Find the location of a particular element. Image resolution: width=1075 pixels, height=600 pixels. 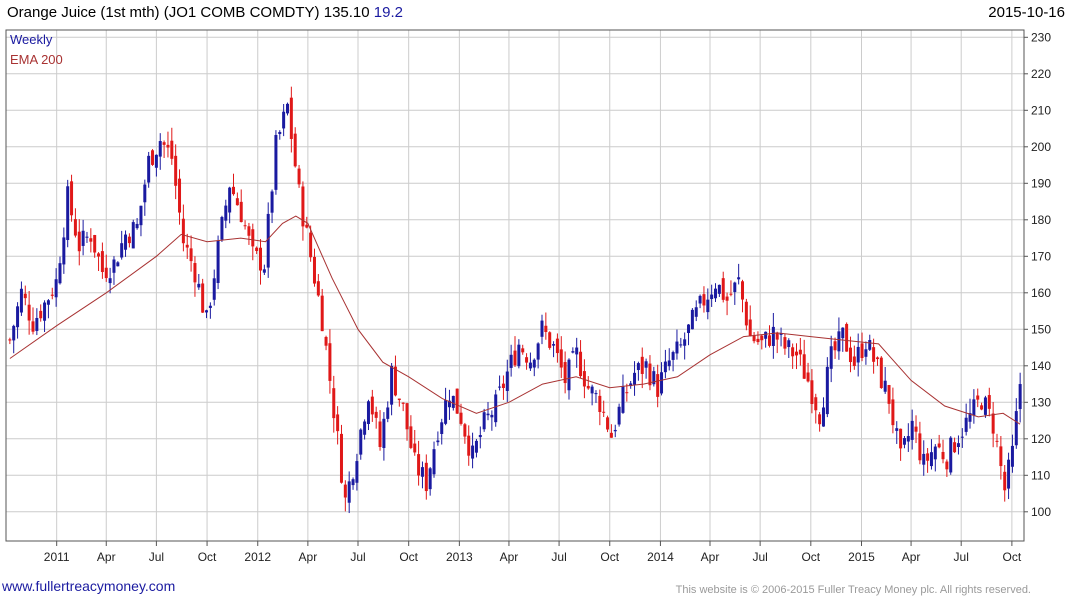

y-tick-label: 180 is located at coordinates (1041, 220).